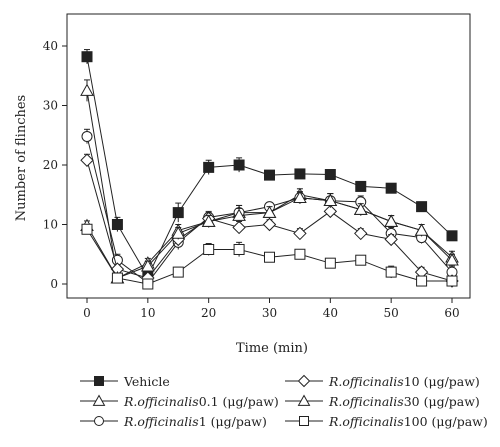  Describe the element at coordinates (147, 381) in the screenshot. I see `legend-label: Vehicle` at that location.